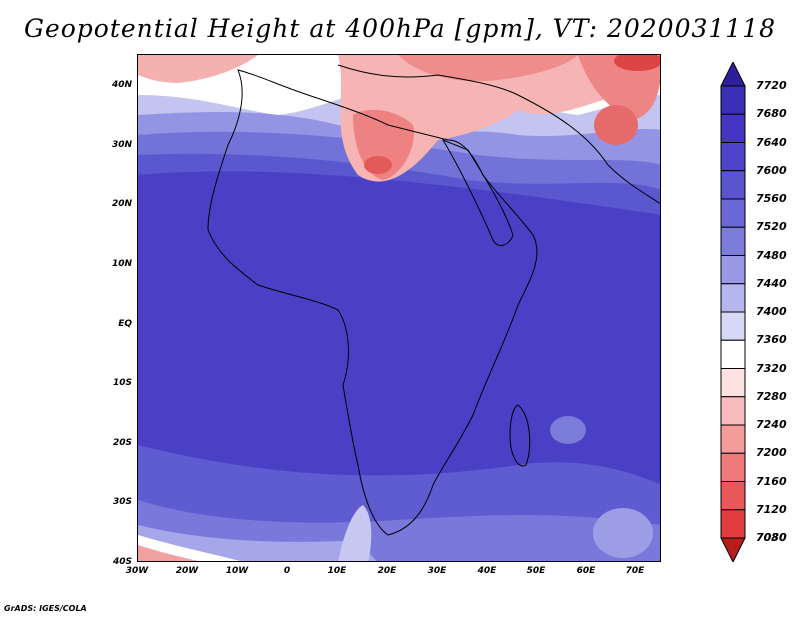 The image size is (800, 618). I want to click on colorbar-label: 7080, so click(771, 537).